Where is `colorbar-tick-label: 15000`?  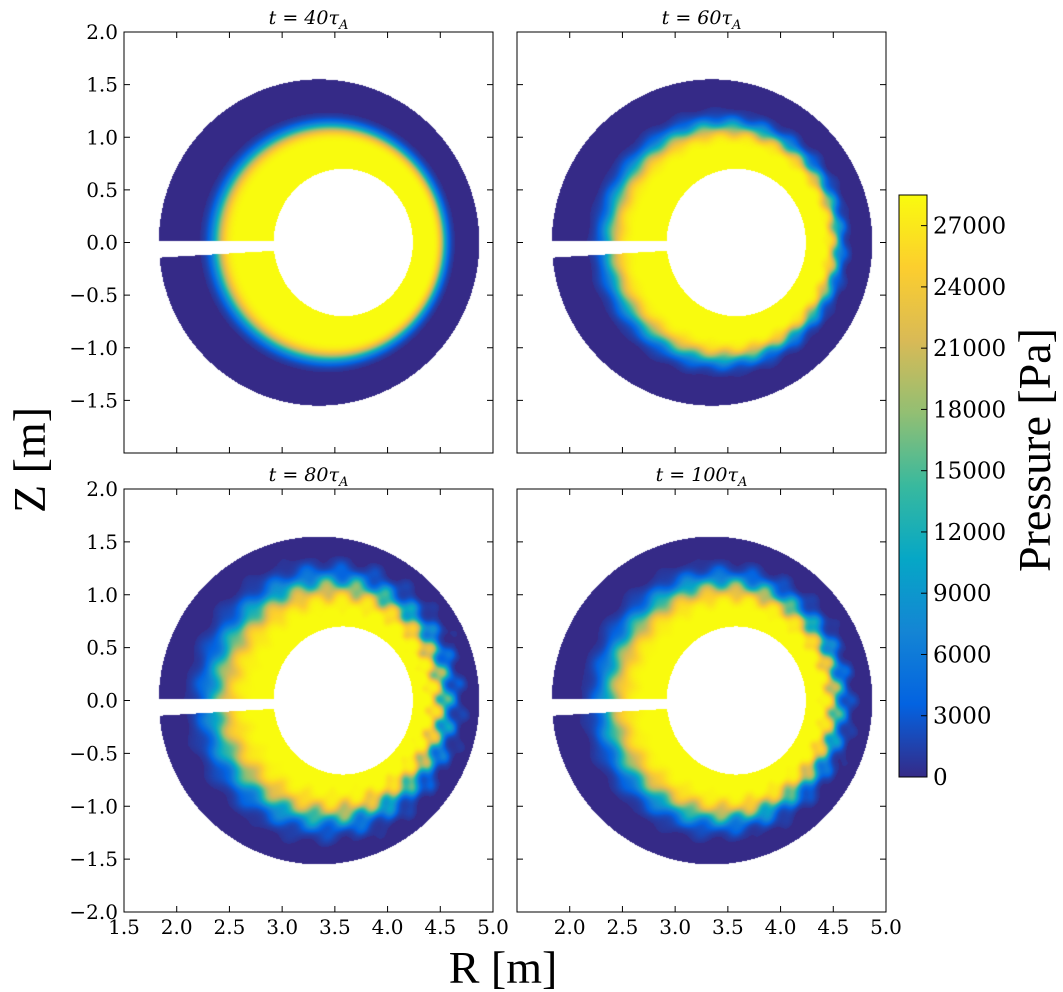
colorbar-tick-label: 15000 is located at coordinates (969, 472).